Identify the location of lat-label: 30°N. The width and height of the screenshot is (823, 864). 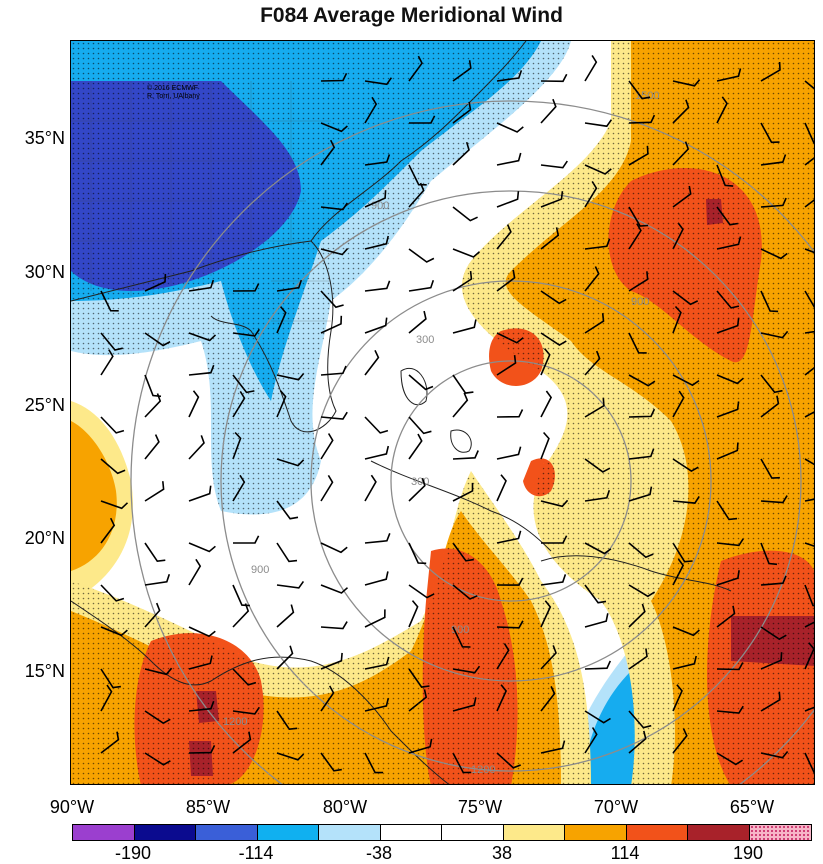
(44, 272).